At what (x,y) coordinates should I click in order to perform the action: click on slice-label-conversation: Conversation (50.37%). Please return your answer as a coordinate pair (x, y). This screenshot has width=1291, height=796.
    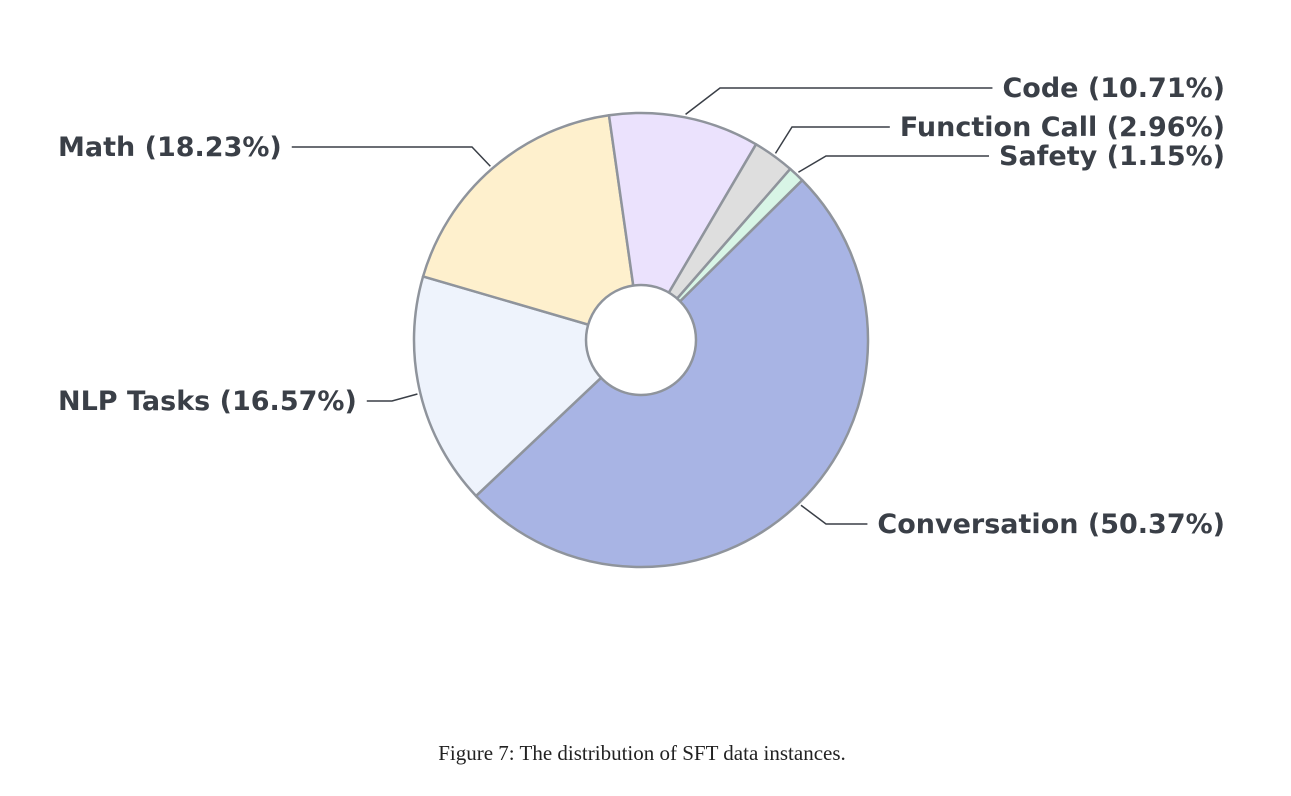
    Looking at the image, I should click on (1051, 524).